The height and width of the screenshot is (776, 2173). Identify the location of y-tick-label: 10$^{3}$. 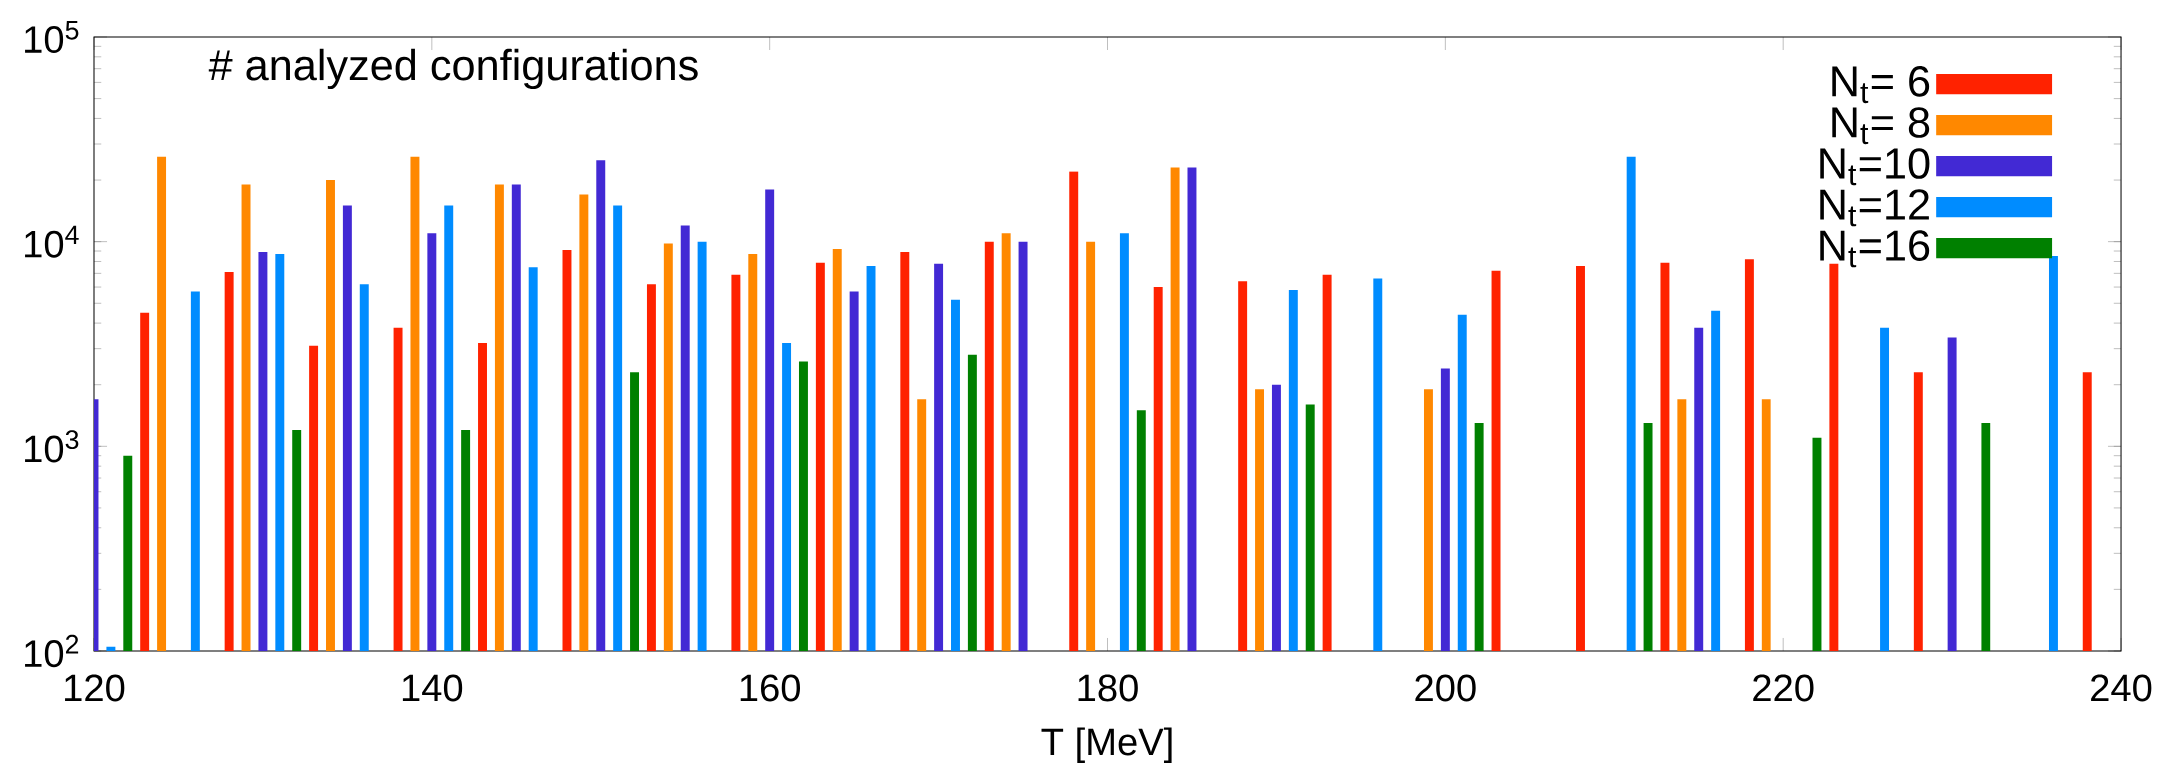
(52, 446).